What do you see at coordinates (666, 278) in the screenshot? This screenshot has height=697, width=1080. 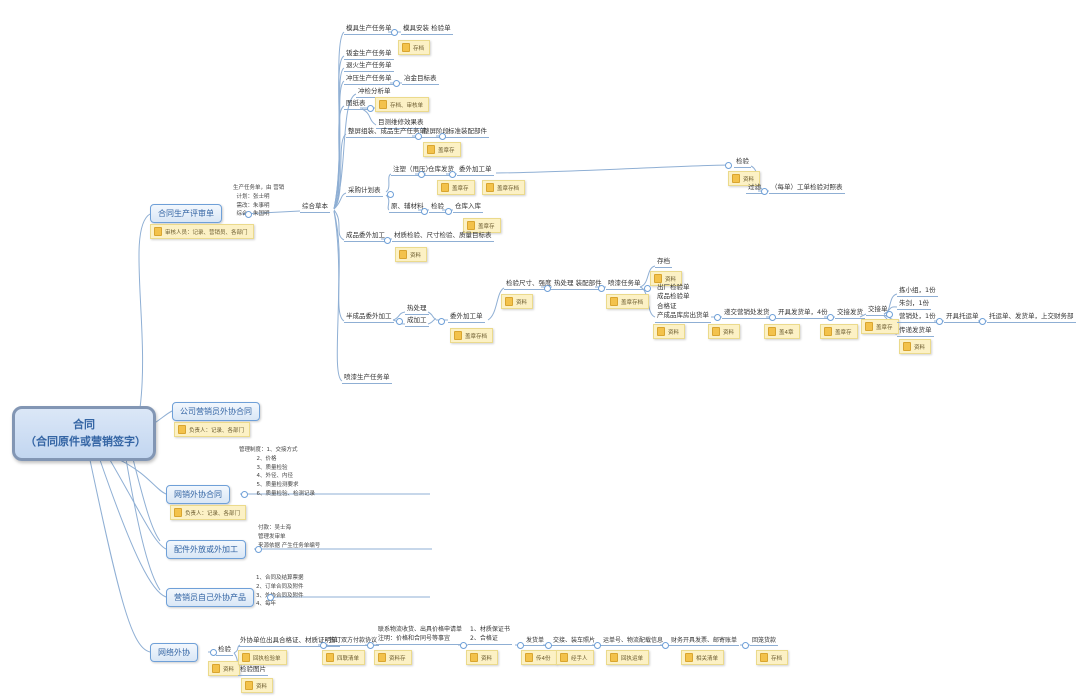 I see `note-archive: 资料` at bounding box center [666, 278].